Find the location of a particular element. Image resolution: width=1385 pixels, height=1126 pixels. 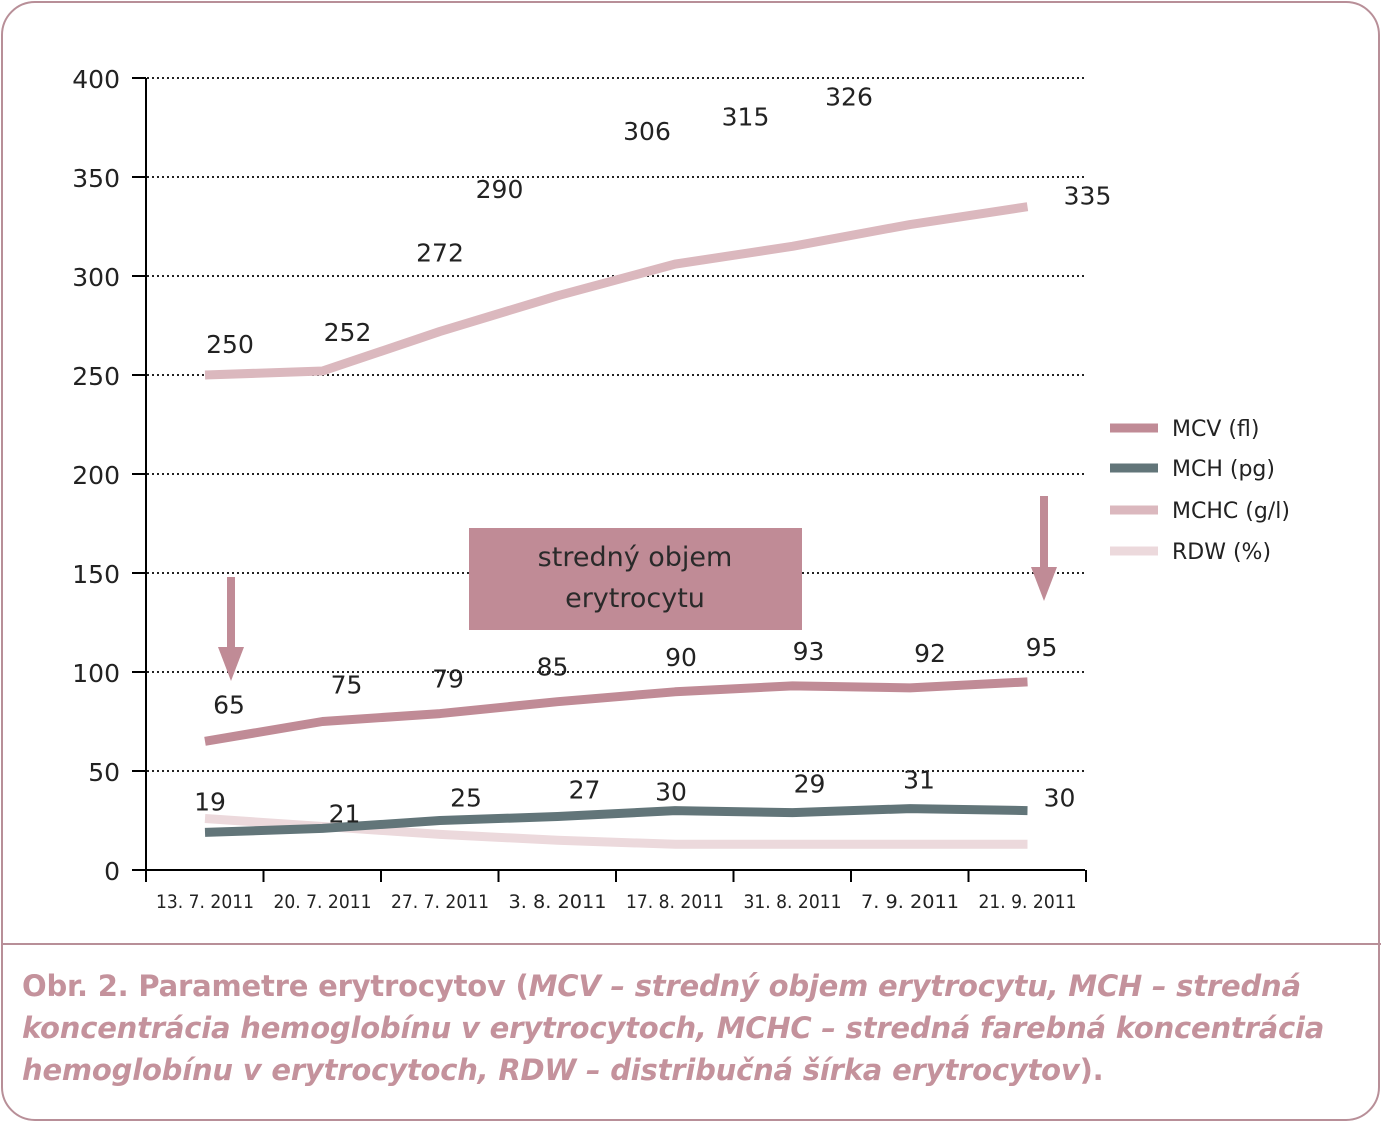

data-label: 19 is located at coordinates (210, 801).